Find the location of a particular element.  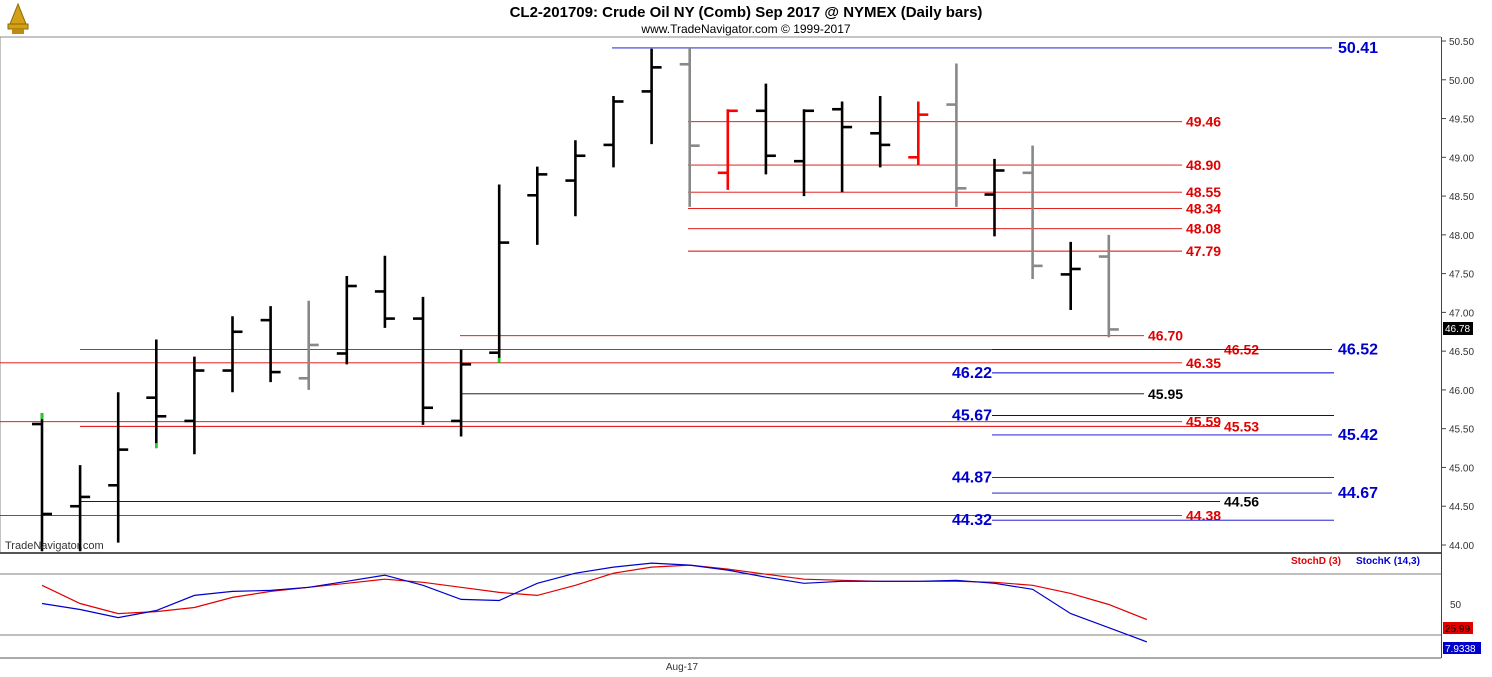

level-label: 45.53 is located at coordinates (1241, 426).